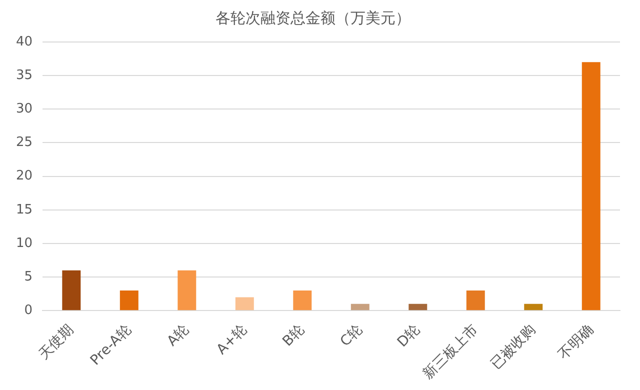  Describe the element at coordinates (24, 243) in the screenshot. I see `y-tick-label: 10` at that location.